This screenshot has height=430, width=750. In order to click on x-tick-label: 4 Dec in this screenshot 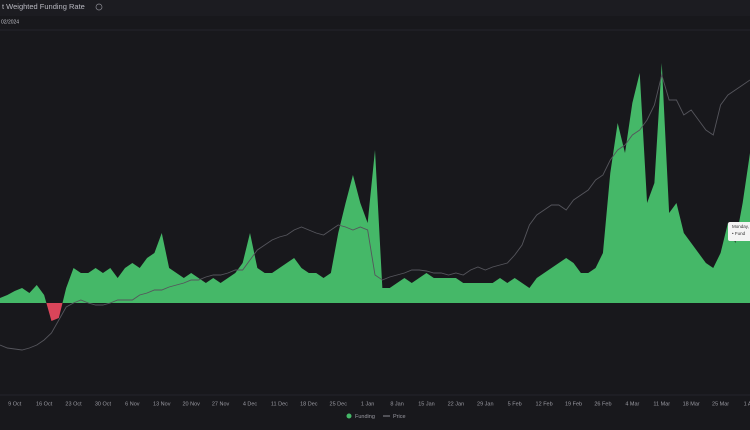, I will do `click(250, 404)`.